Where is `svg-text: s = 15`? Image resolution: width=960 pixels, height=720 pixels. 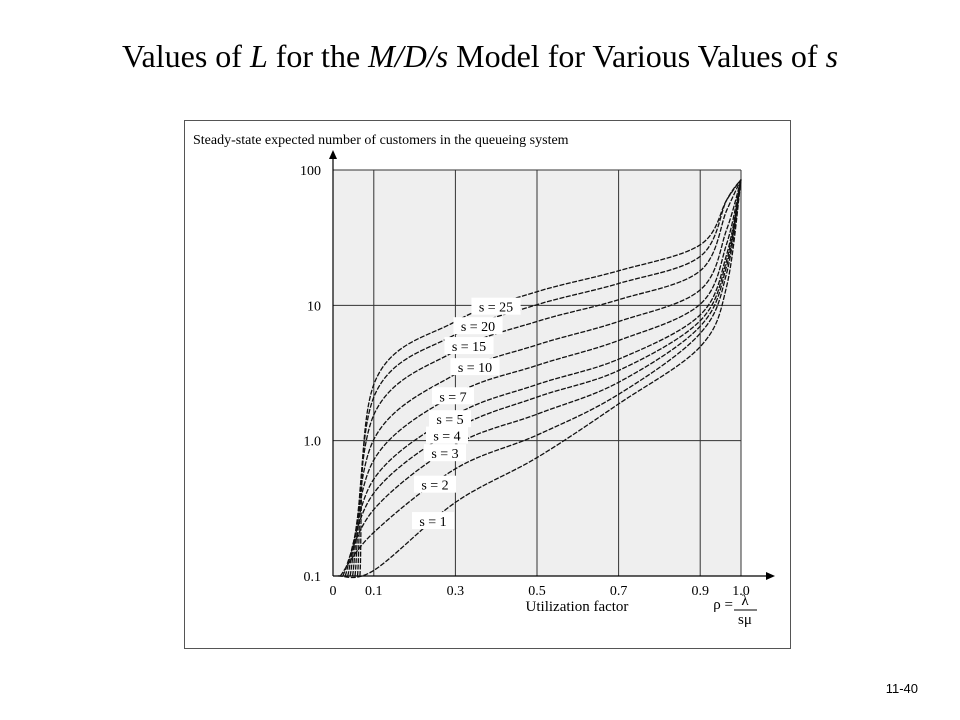
svg-text: s = 15 is located at coordinates (469, 347).